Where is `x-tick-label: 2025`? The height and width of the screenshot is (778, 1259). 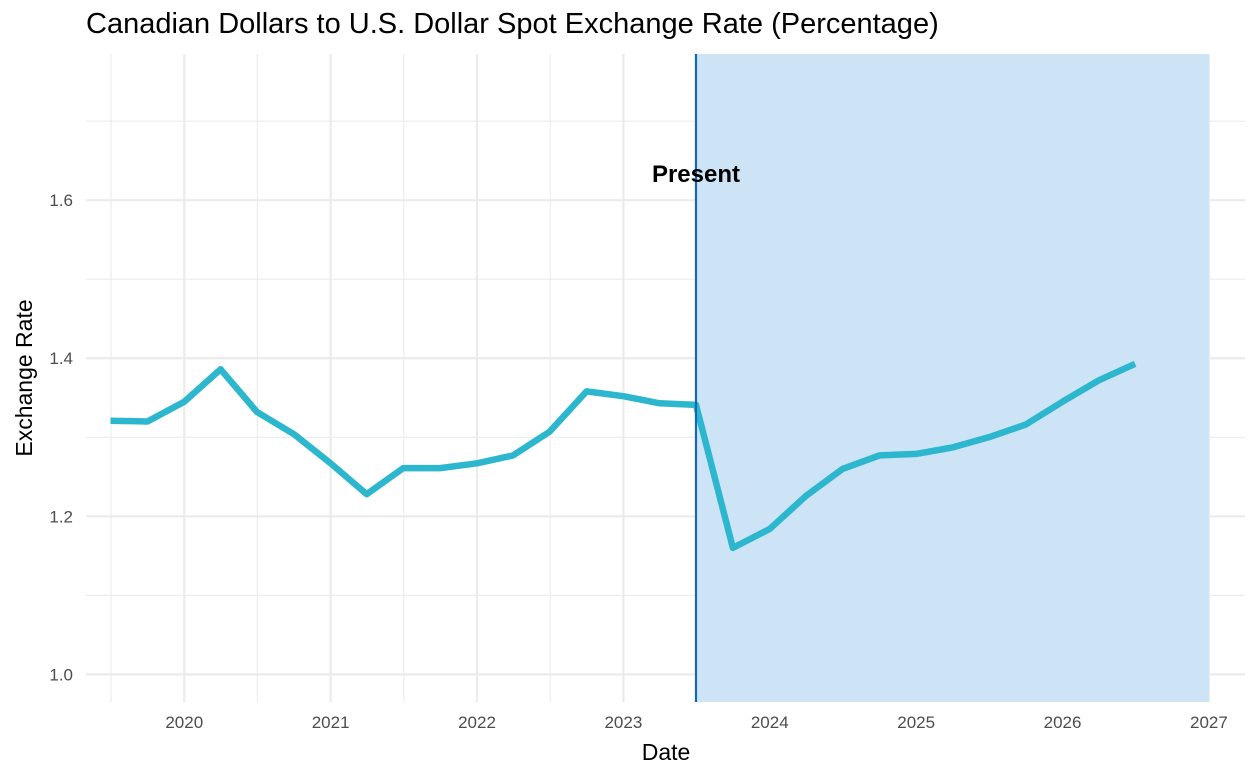 x-tick-label: 2025 is located at coordinates (916, 722).